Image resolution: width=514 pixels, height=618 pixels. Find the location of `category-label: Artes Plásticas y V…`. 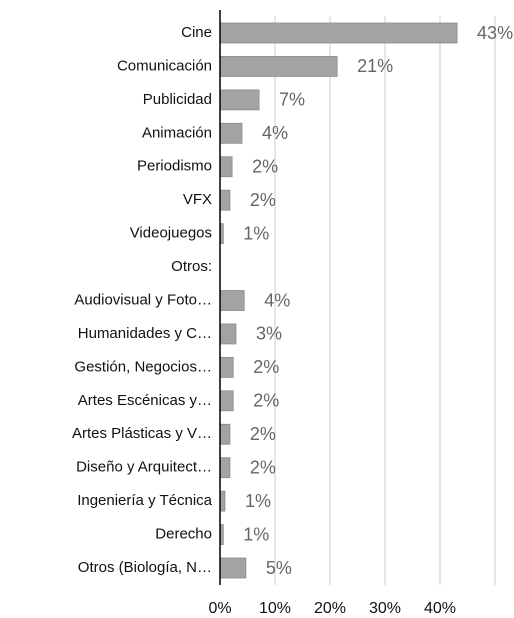

category-label: Artes Plásticas y V… is located at coordinates (142, 433).